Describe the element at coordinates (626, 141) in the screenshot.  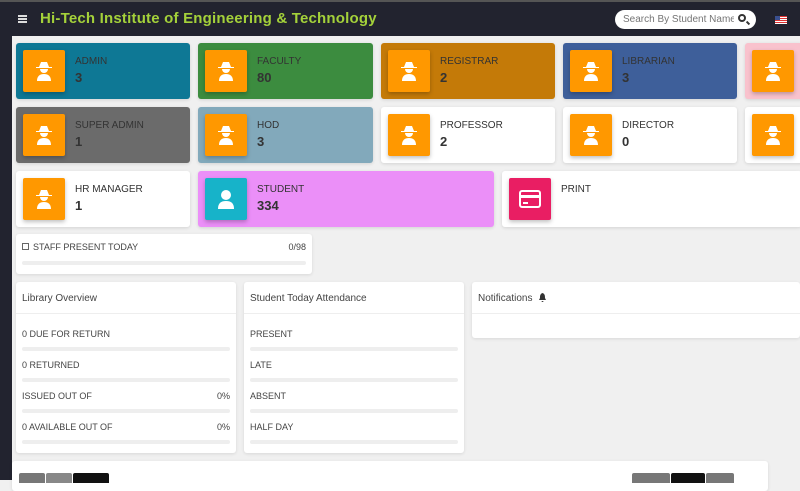
I see `card-value: 0` at that location.